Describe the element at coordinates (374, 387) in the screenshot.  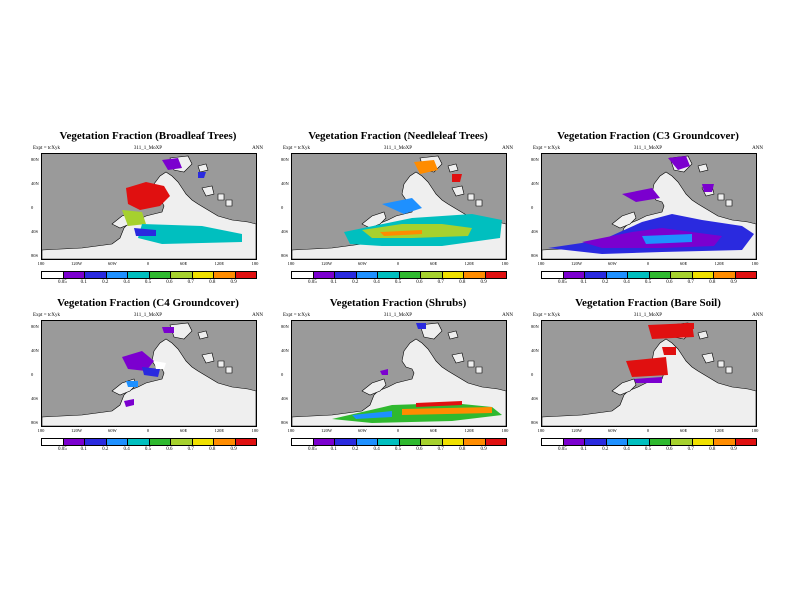
I see `land-mass` at that location.